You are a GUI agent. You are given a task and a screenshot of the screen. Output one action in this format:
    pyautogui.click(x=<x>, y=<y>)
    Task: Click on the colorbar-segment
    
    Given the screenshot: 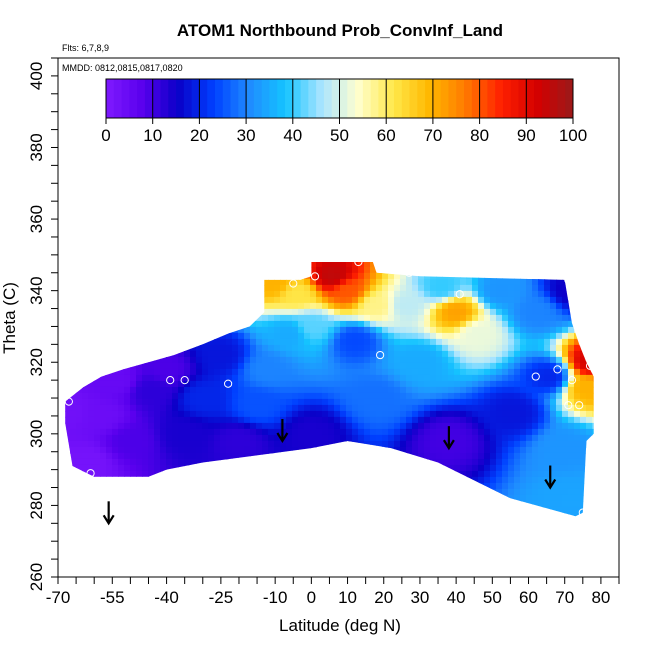 What is the action you would take?
    pyautogui.click(x=569, y=98)
    